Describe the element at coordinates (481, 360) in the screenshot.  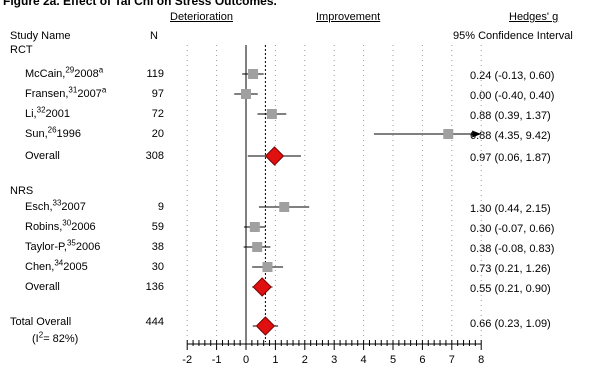
I see `x-tick-label: 8` at that location.